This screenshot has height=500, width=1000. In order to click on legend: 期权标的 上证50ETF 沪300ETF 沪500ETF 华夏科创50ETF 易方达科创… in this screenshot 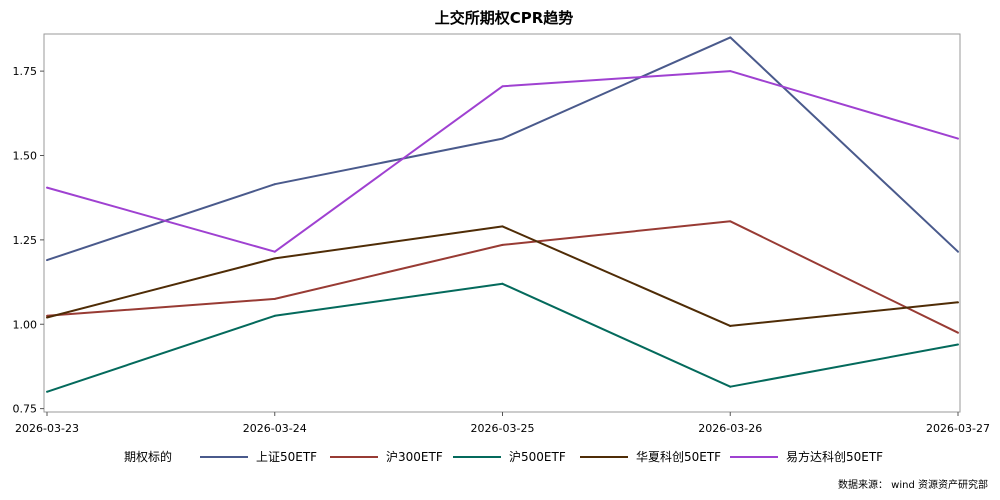, I will do `click(503, 456)`.